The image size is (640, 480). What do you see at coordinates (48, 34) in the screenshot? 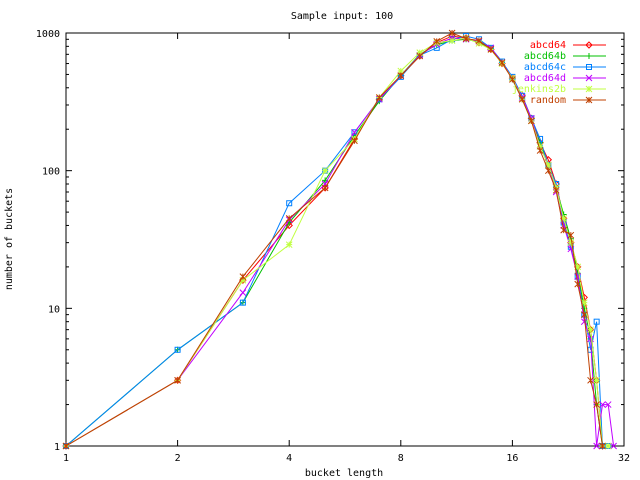
I see `y-tick-label: 1000` at bounding box center [48, 34].